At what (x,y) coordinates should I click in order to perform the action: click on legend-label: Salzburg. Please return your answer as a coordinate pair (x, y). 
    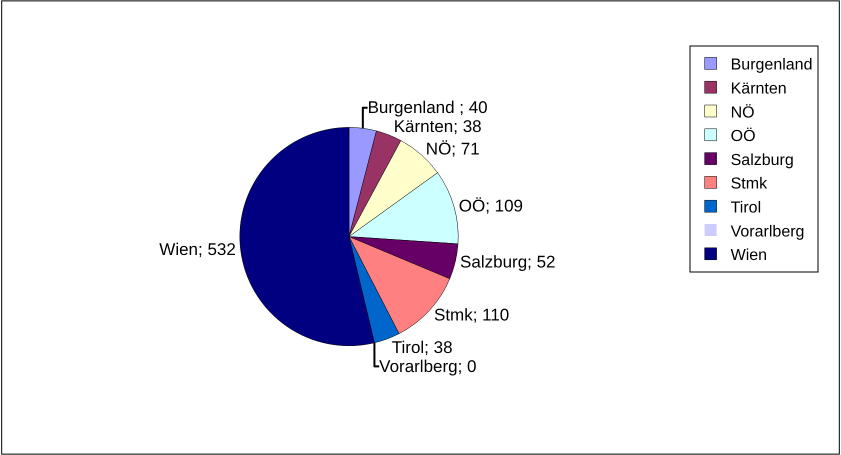
    Looking at the image, I should click on (762, 160).